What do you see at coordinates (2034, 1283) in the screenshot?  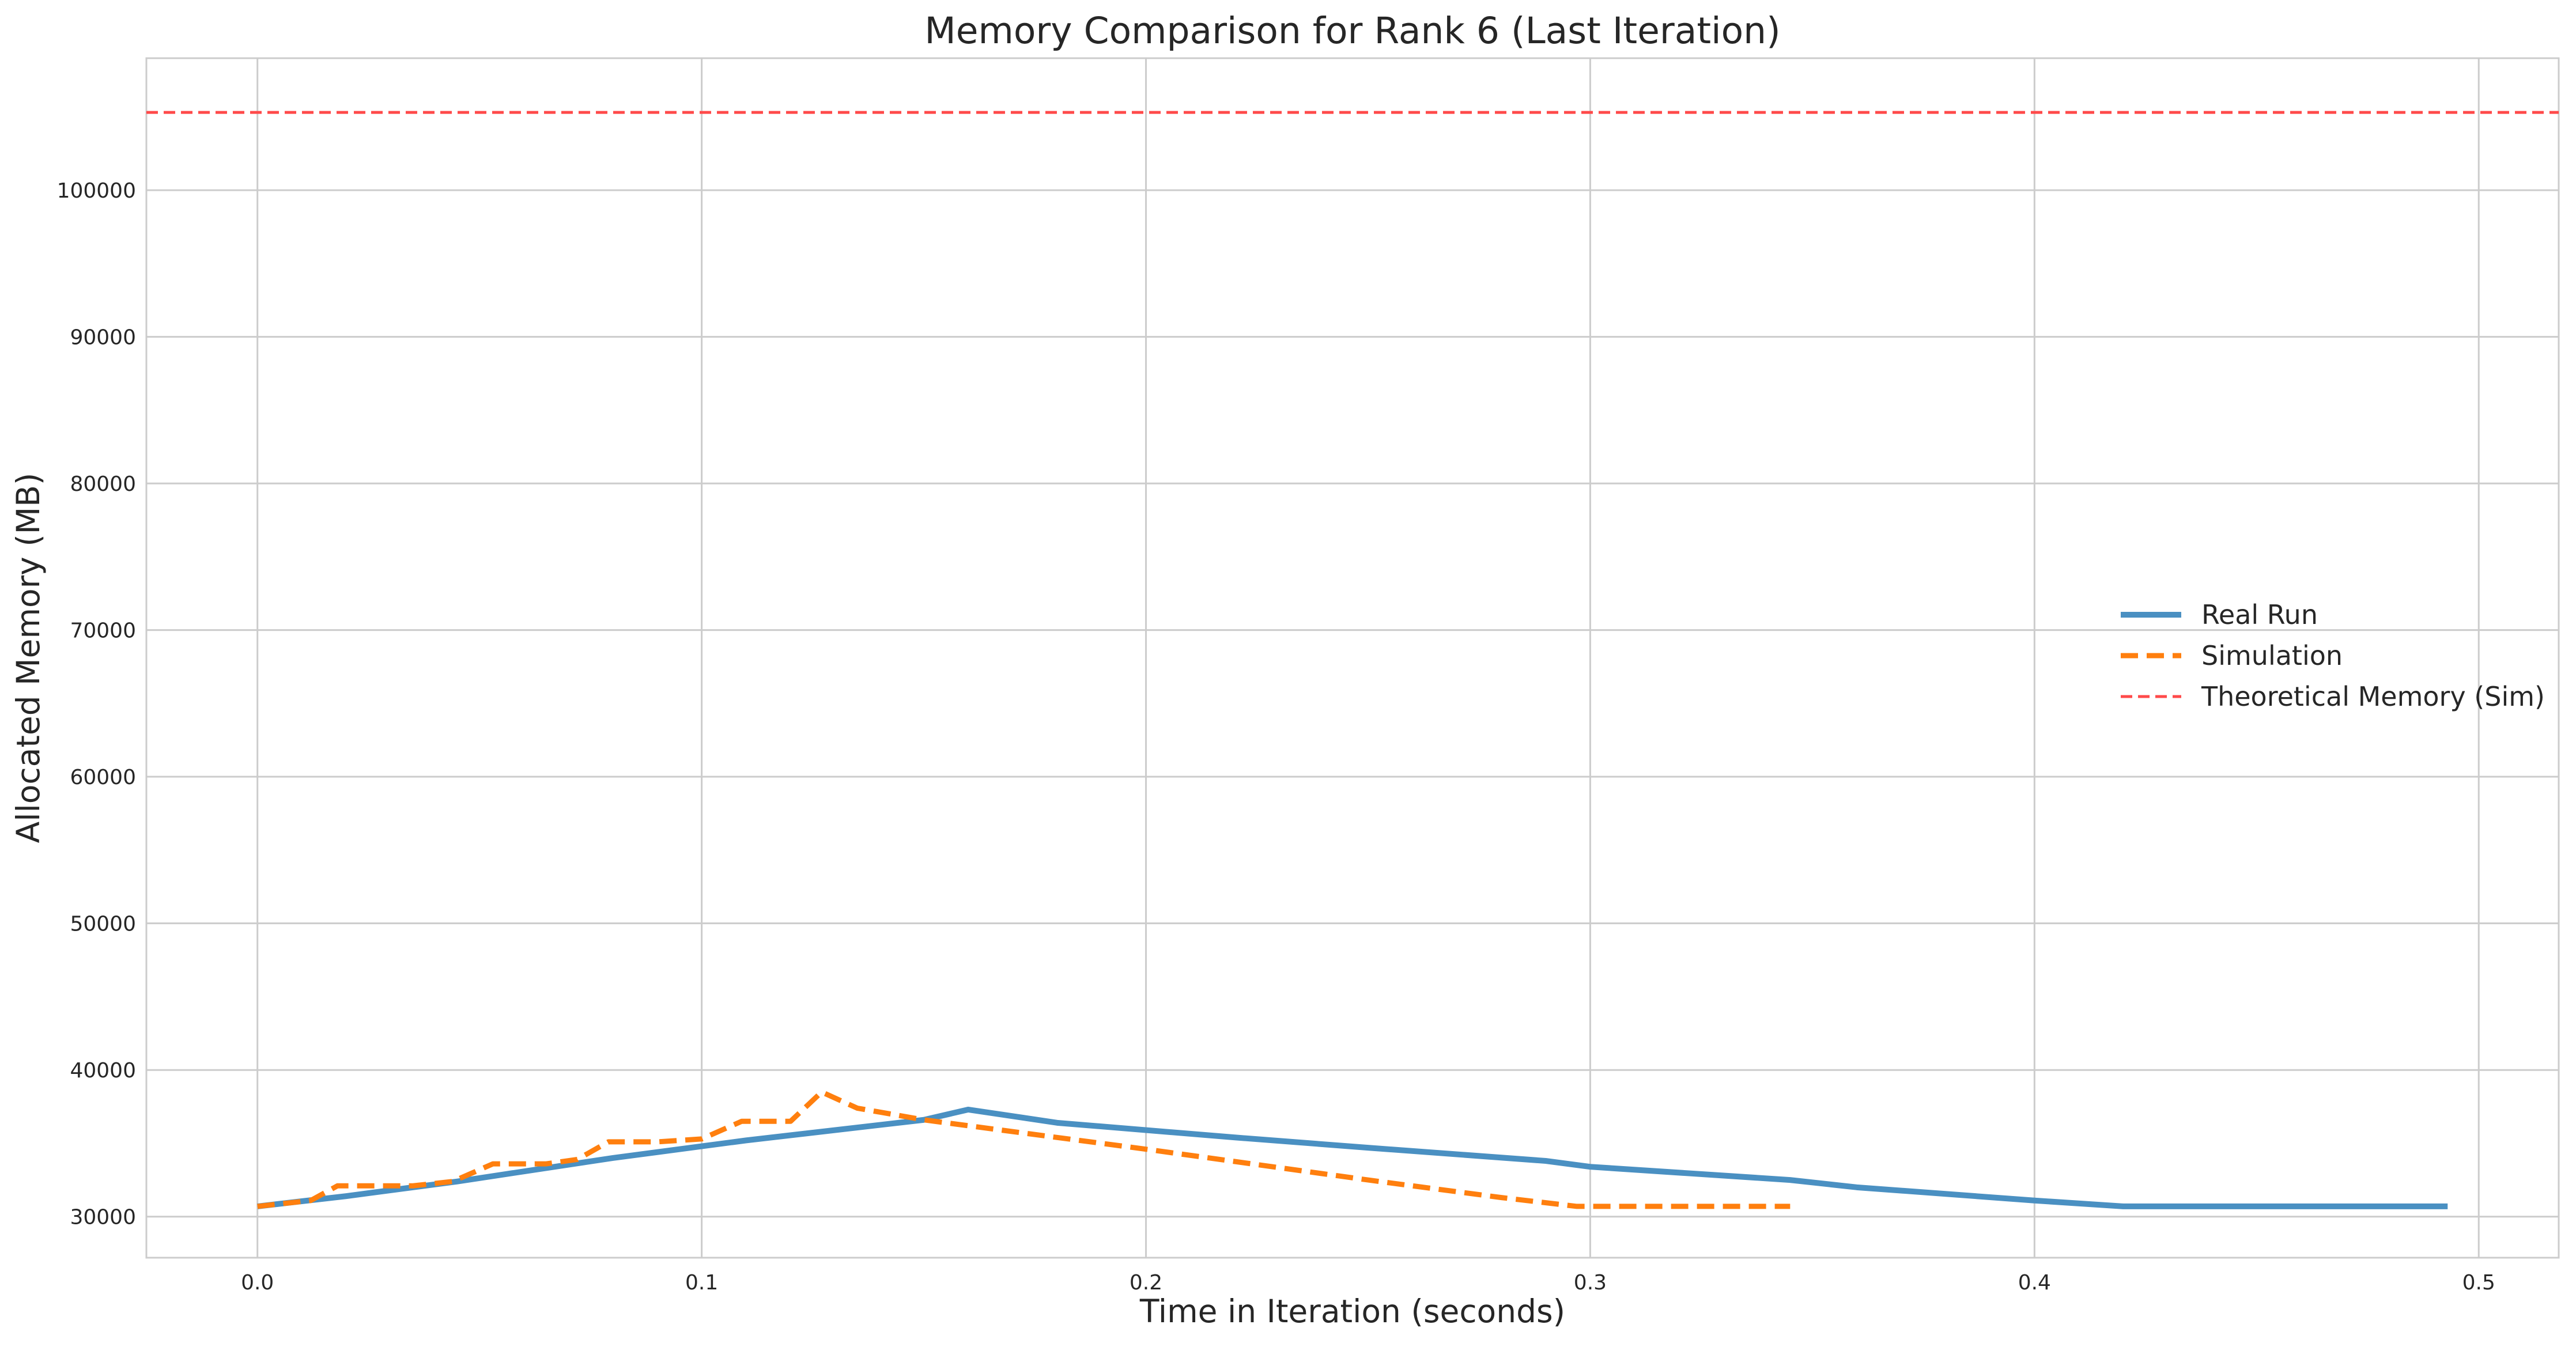 I see `x-tick-label: 0.4` at bounding box center [2034, 1283].